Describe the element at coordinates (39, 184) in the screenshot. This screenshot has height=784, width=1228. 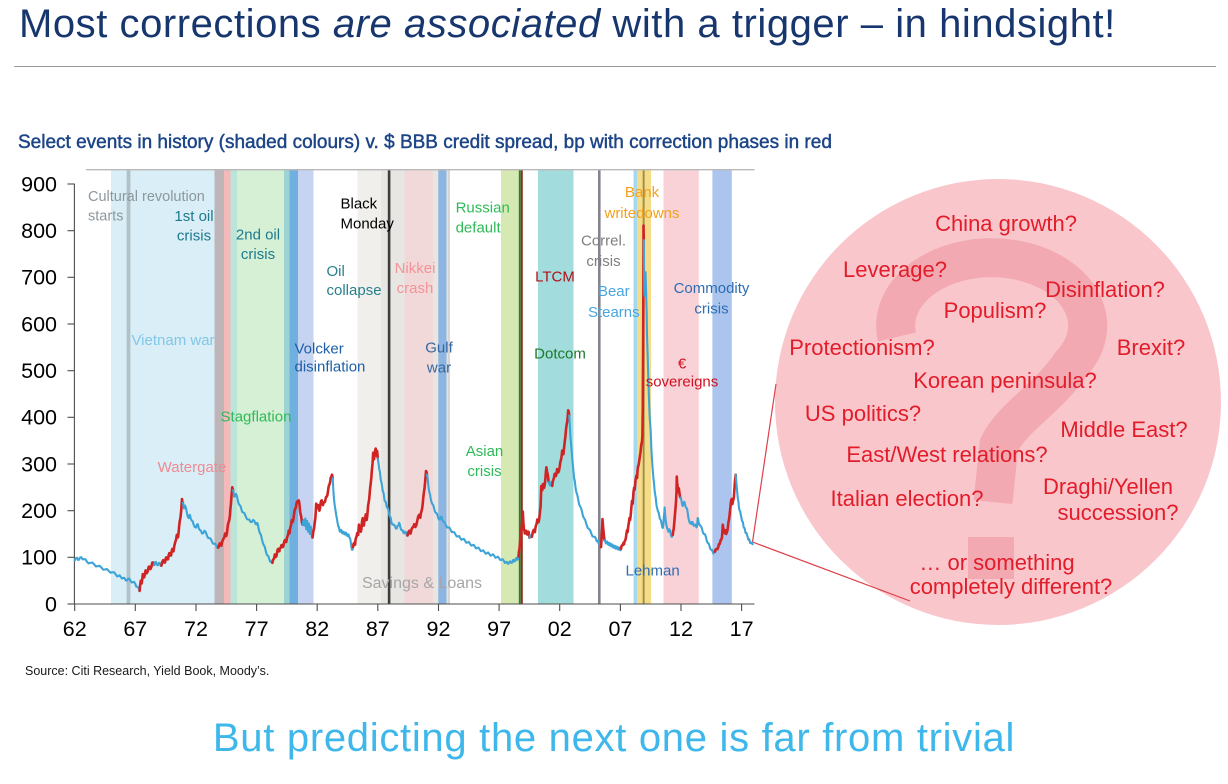
I see `svg-text: 900` at that location.